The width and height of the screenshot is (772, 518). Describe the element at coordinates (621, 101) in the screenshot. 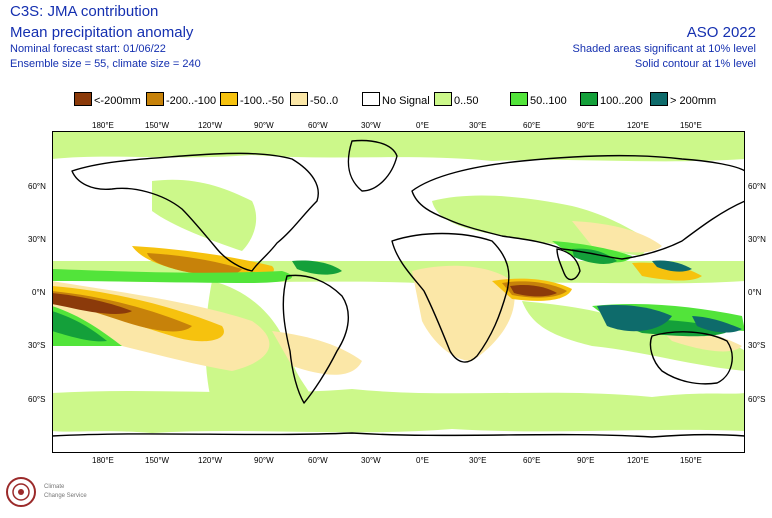

I see `legend-label: 100..200` at that location.